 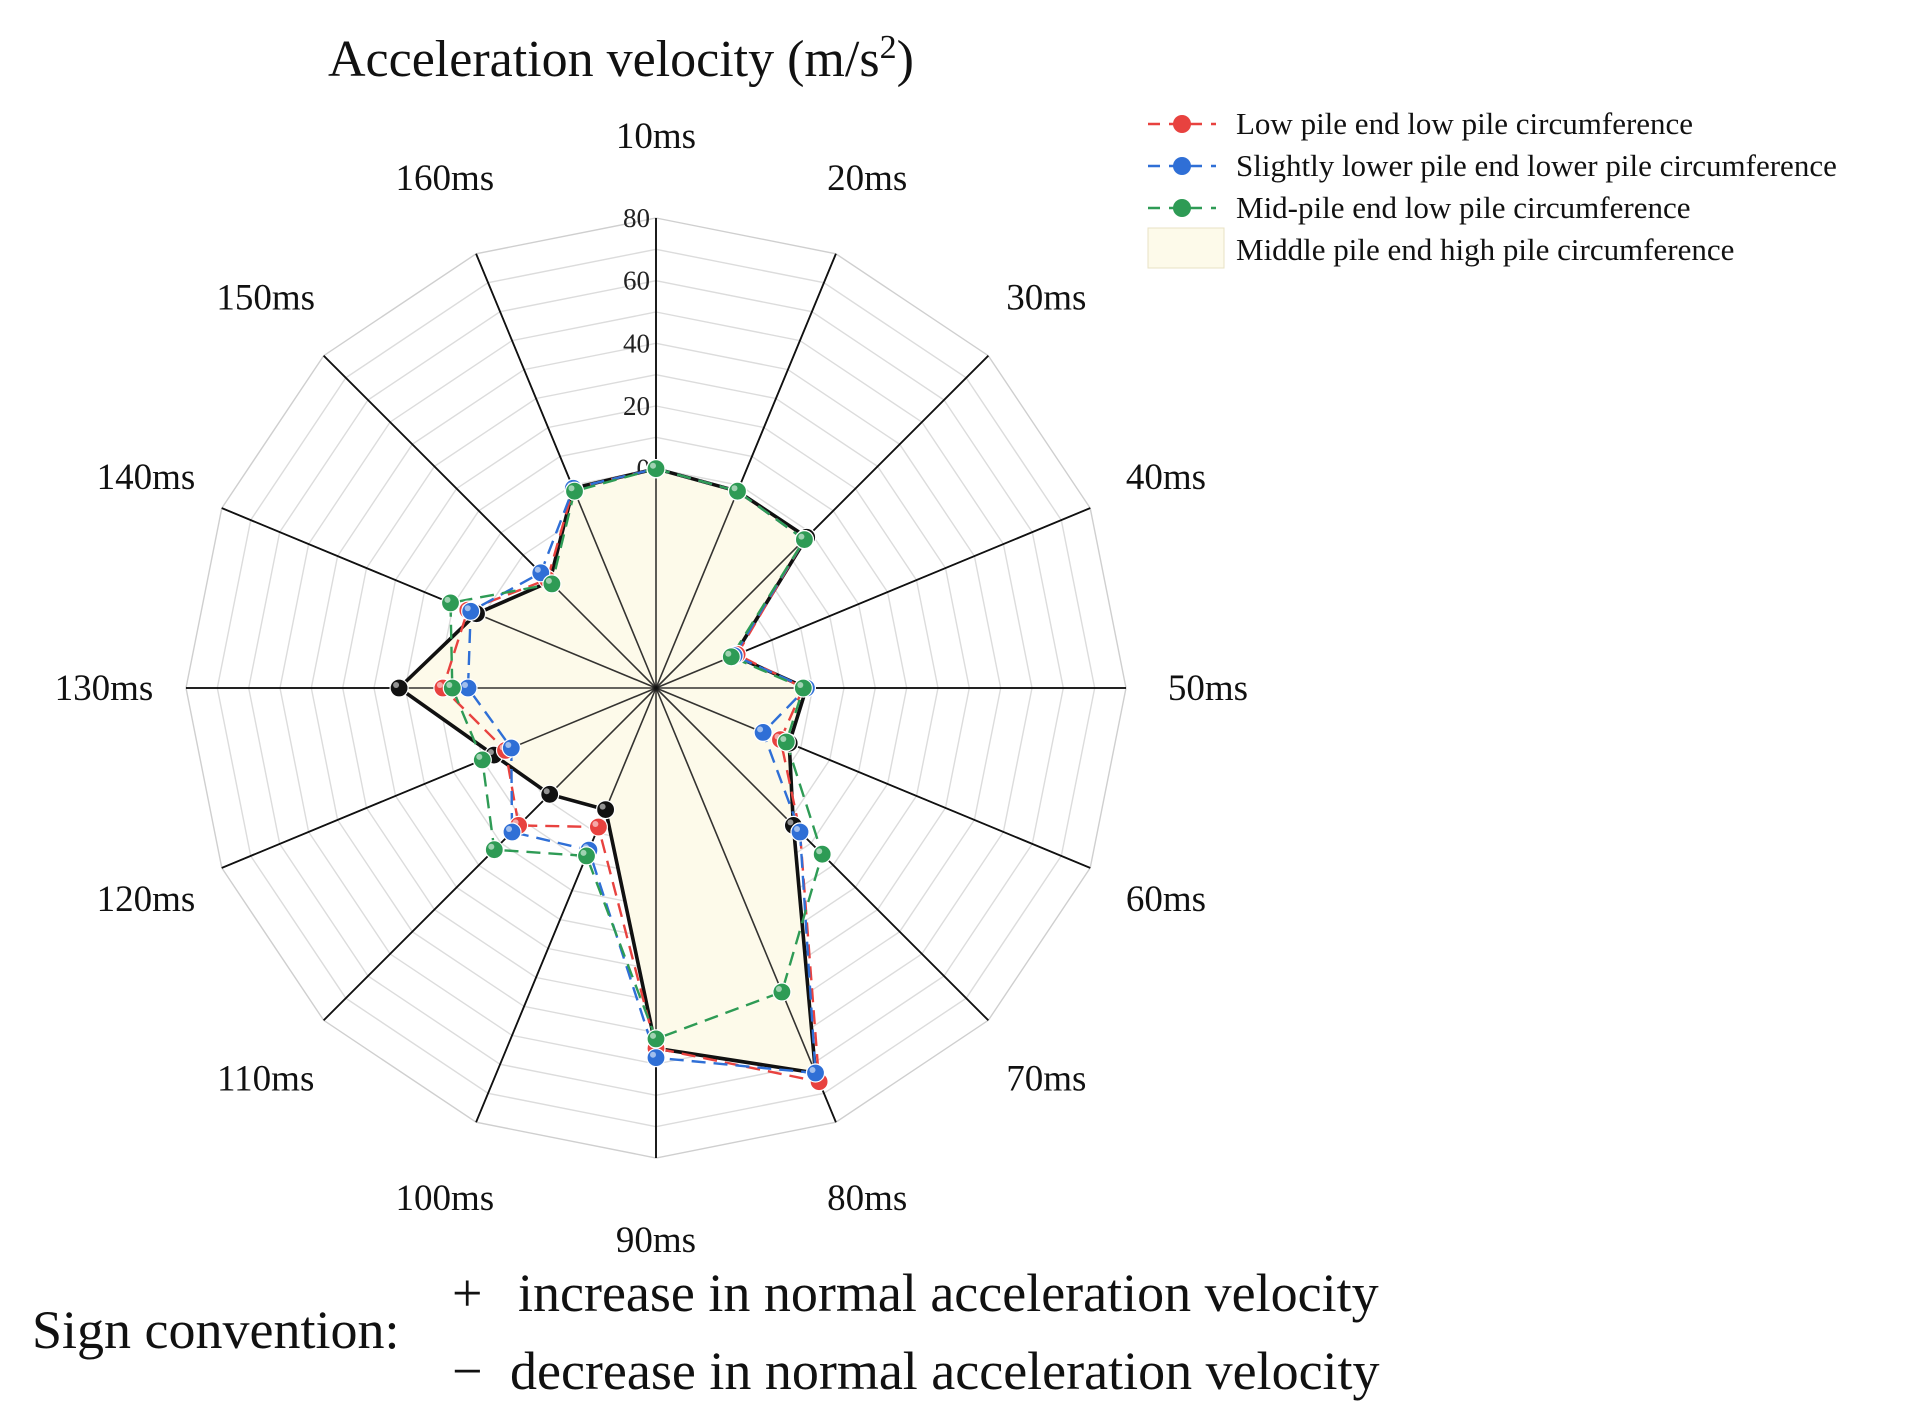 What do you see at coordinates (1046, 1078) in the screenshot?
I see `category-label-70ms: 70ms` at bounding box center [1046, 1078].